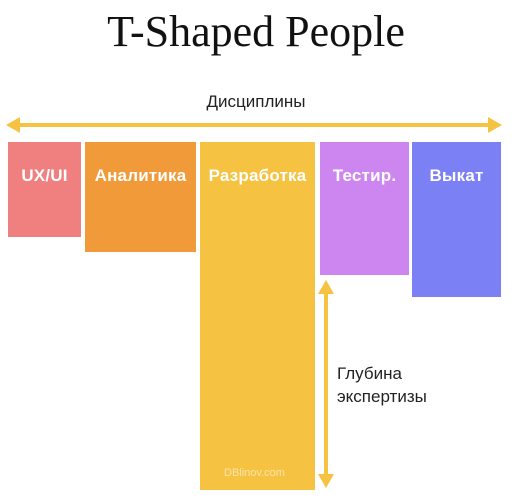 Image resolution: width=512 pixels, height=501 pixels. What do you see at coordinates (456, 219) in the screenshot?
I see `discipline-block-release: Выкат` at bounding box center [456, 219].